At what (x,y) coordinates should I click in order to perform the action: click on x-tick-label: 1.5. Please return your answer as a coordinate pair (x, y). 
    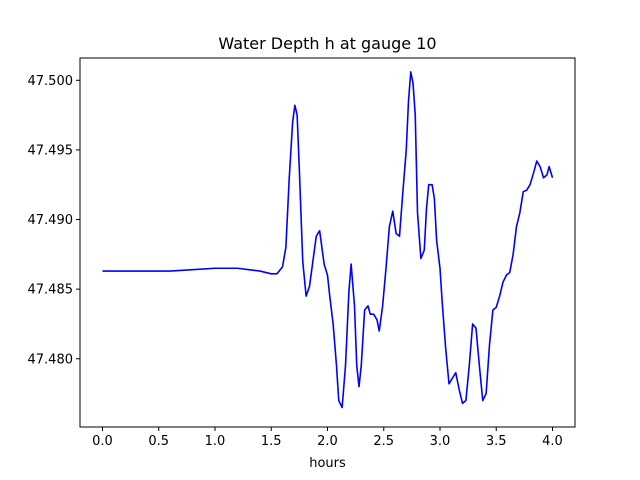
    Looking at the image, I should click on (271, 441).